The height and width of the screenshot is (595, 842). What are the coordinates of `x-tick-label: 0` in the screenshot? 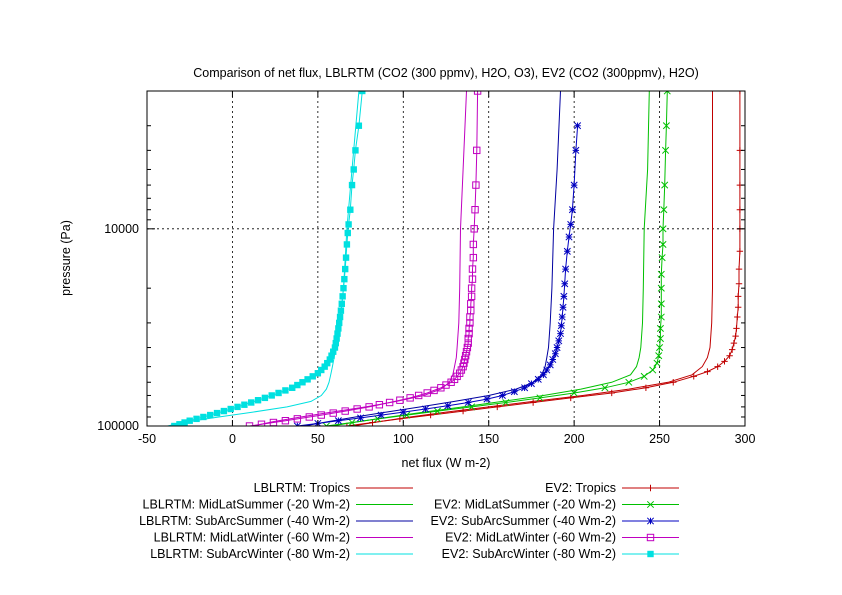 It's located at (232, 439).